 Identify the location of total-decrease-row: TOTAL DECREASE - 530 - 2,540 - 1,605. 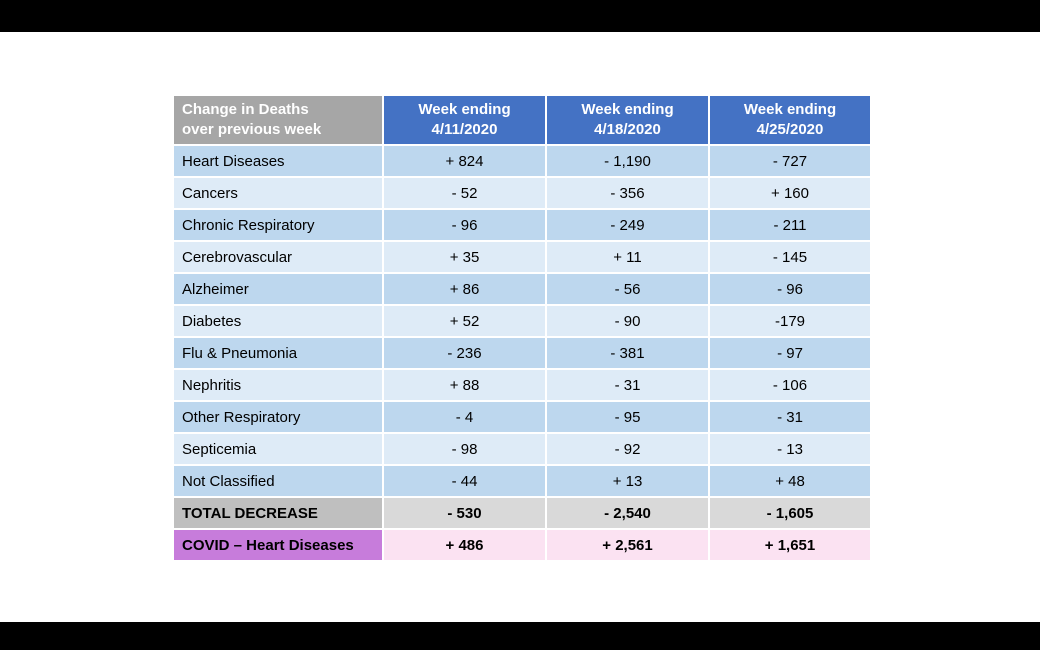
(522, 513).